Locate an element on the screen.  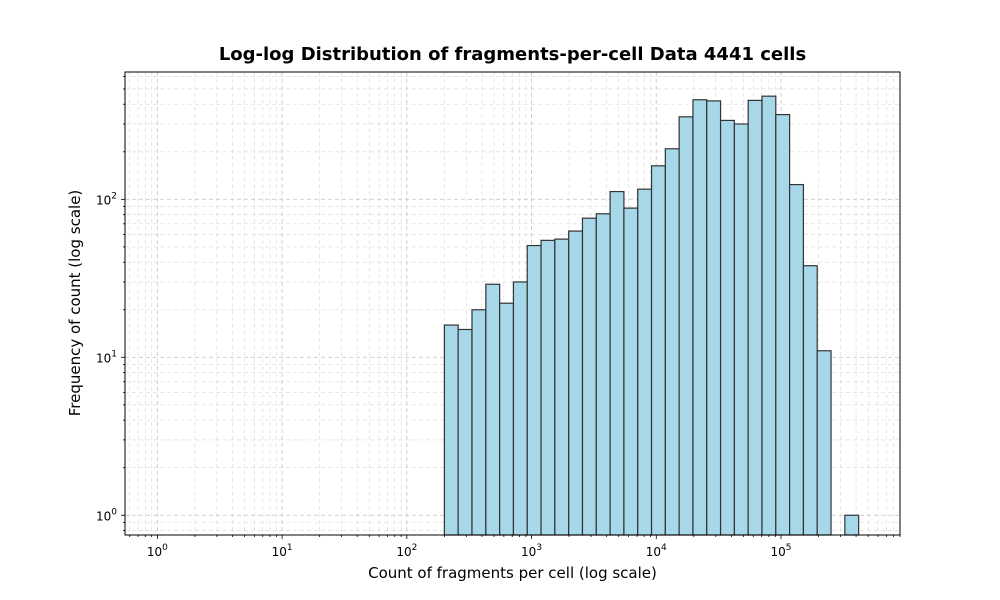
x-tick-label: 10¹ is located at coordinates (282, 551).